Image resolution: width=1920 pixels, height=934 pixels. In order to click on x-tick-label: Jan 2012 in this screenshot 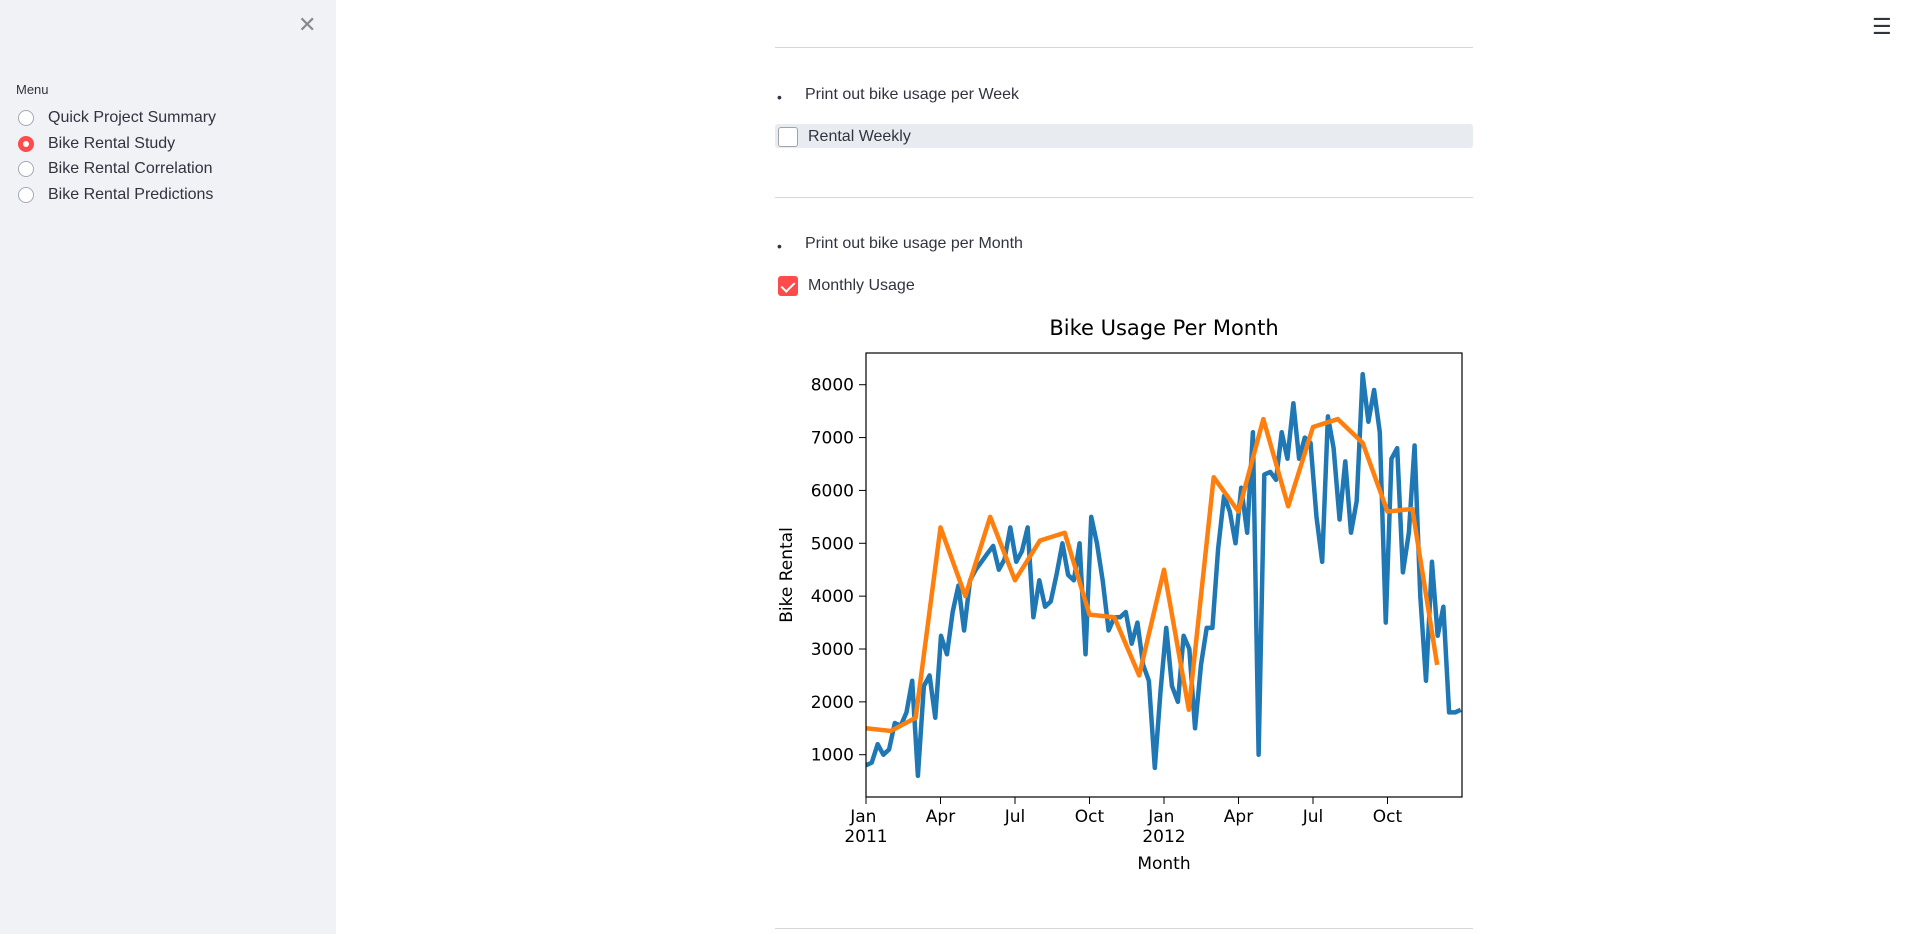, I will do `click(1163, 827)`.